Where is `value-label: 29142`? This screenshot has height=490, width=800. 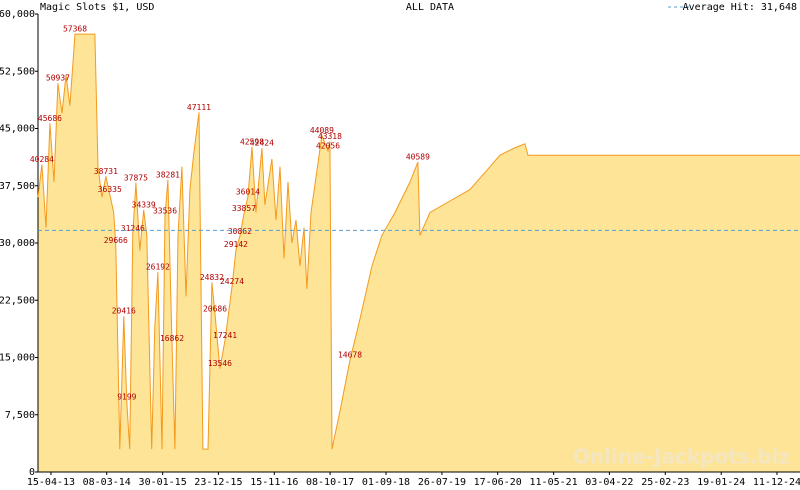
value-label: 29142 is located at coordinates (236, 244).